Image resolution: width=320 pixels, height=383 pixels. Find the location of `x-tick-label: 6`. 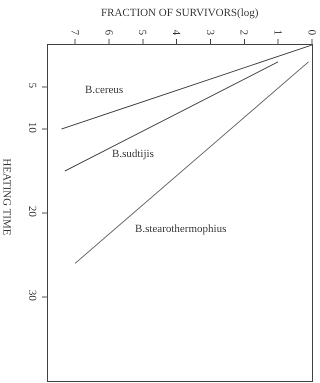

x-tick-label: 6 is located at coordinates (108, 33).